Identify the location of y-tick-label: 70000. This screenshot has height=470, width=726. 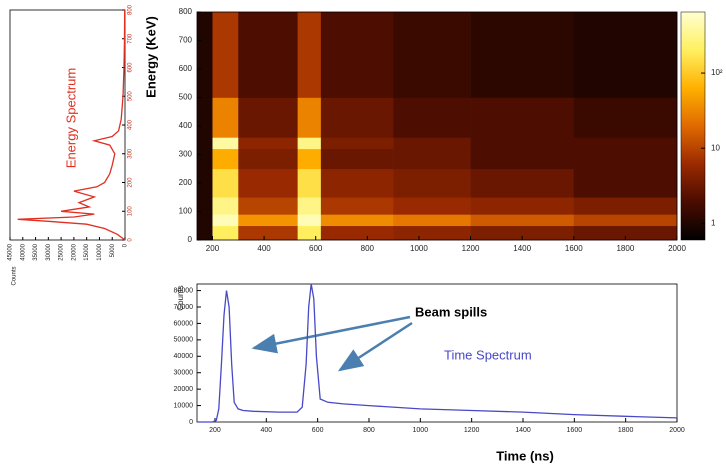
(184, 307).